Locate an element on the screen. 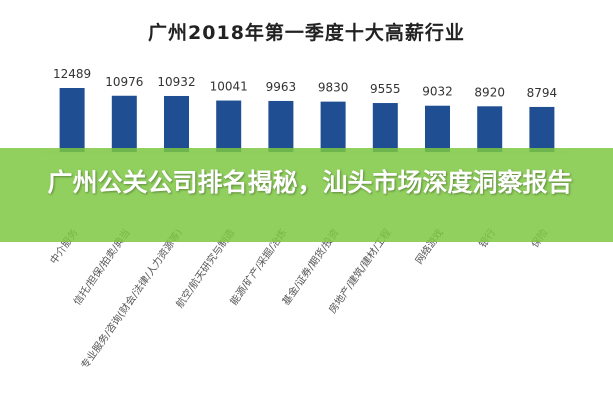 The image size is (613, 400). bar-value-label: 9963 is located at coordinates (281, 87).